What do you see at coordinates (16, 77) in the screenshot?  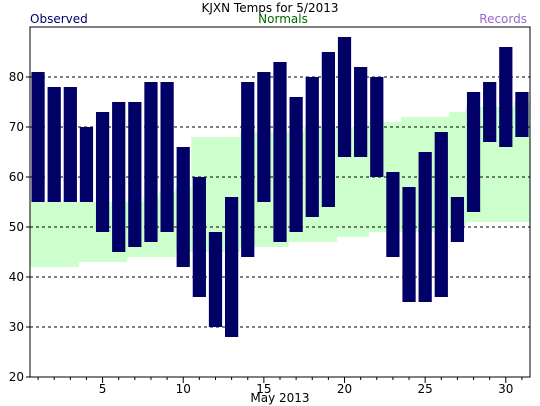 I see `y-tick-label-80: 80` at bounding box center [16, 77].